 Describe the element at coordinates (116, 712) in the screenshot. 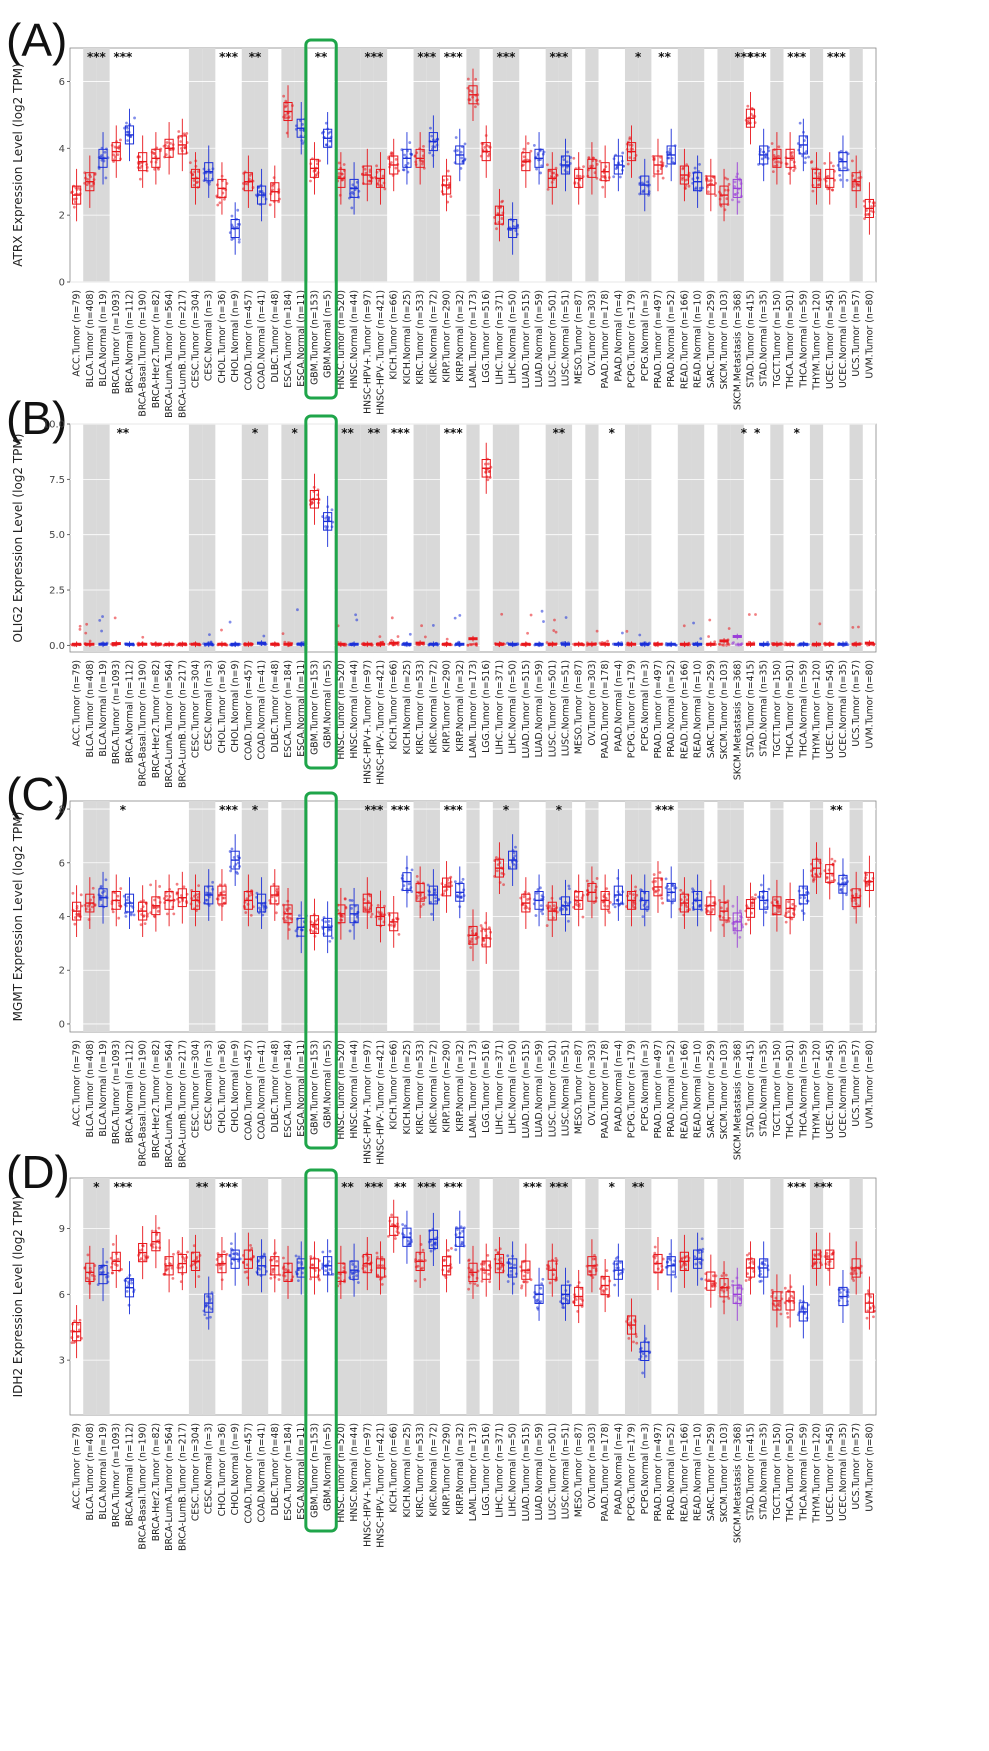

I see `x-tick-label: BRCA.Tumor (n=1093)` at that location.